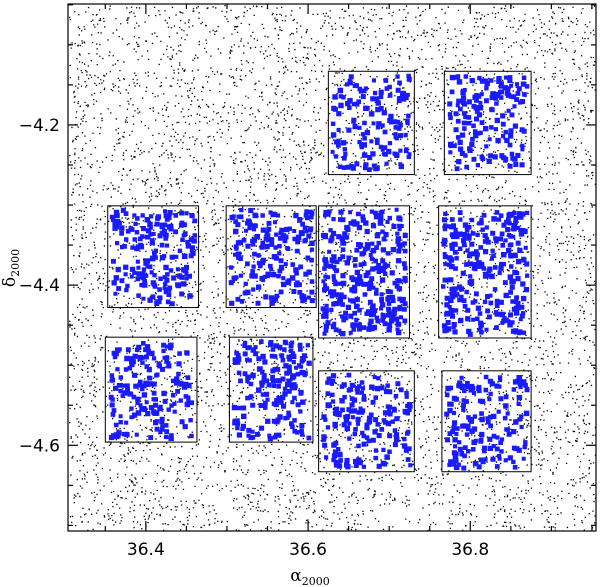 Image resolution: width=600 pixels, height=587 pixels. I want to click on field-2-sources, so click(488, 123).